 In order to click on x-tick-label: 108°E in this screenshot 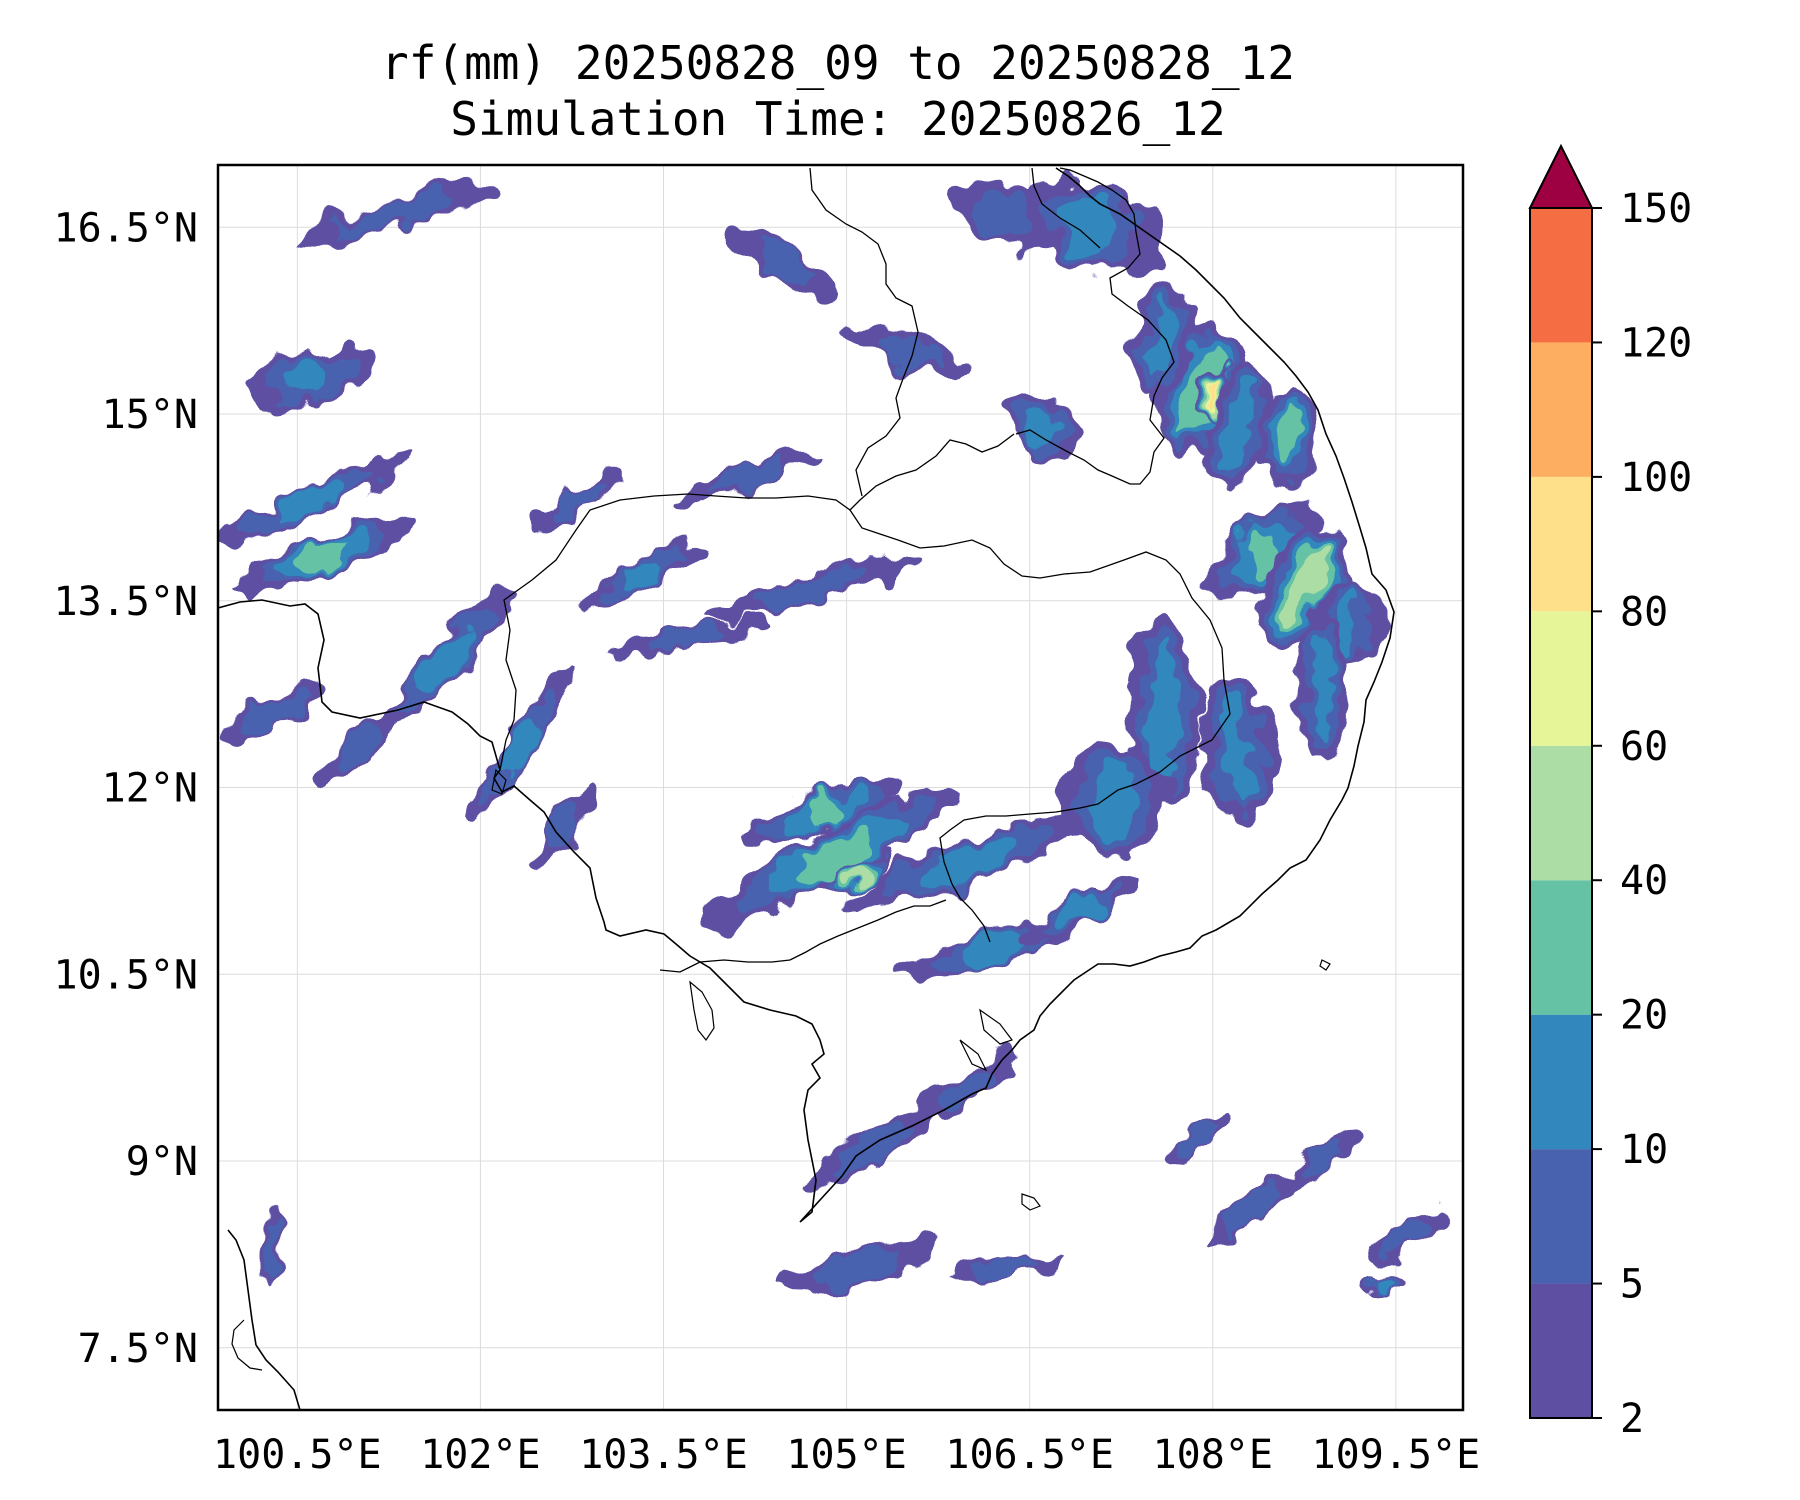, I will do `click(1213, 1455)`.